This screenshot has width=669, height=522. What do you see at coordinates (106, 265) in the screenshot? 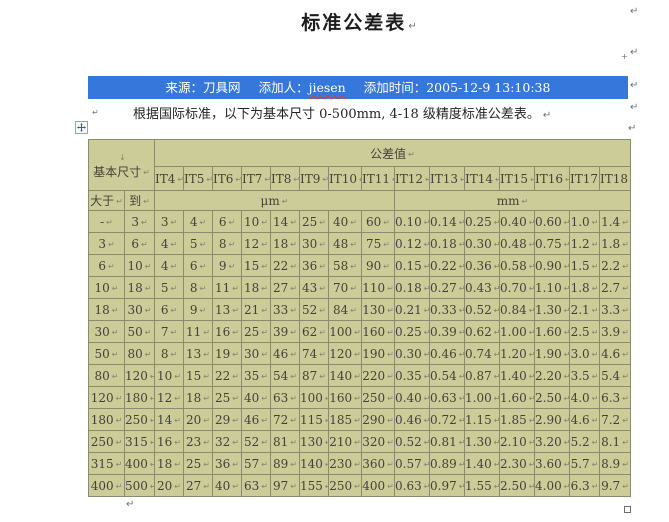
I see `table-cell: 6 ↵` at bounding box center [106, 265].